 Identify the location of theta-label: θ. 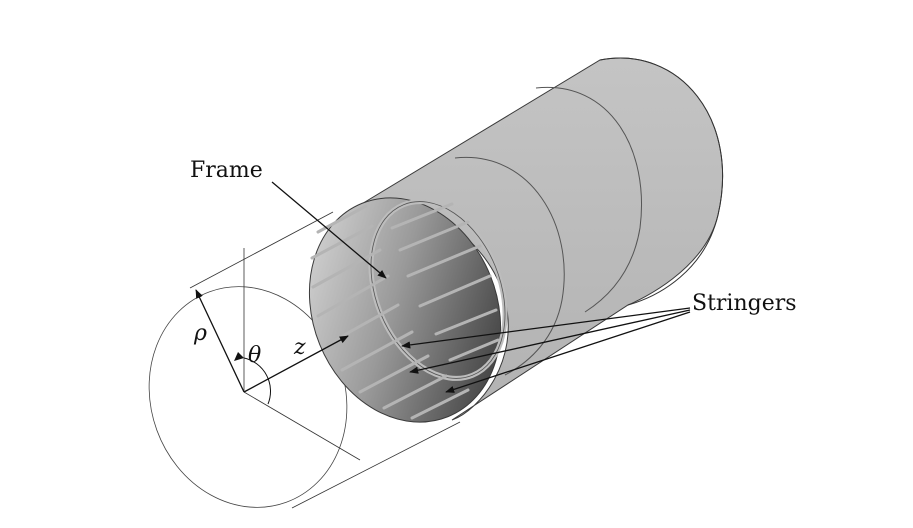
(254, 355).